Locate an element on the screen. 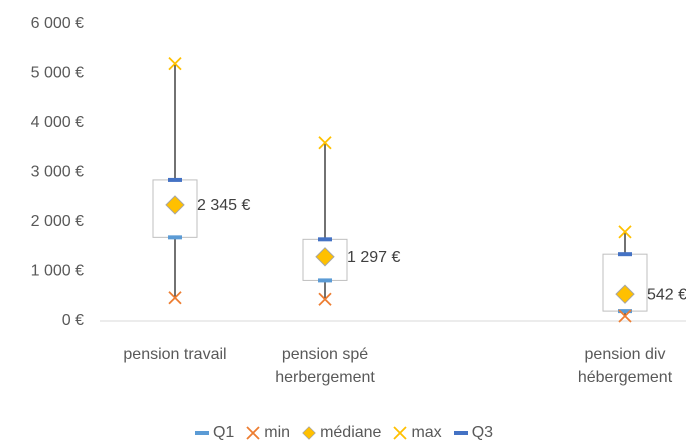 This screenshot has width=686, height=446. y-tick-label: 3 000 € is located at coordinates (57, 172).